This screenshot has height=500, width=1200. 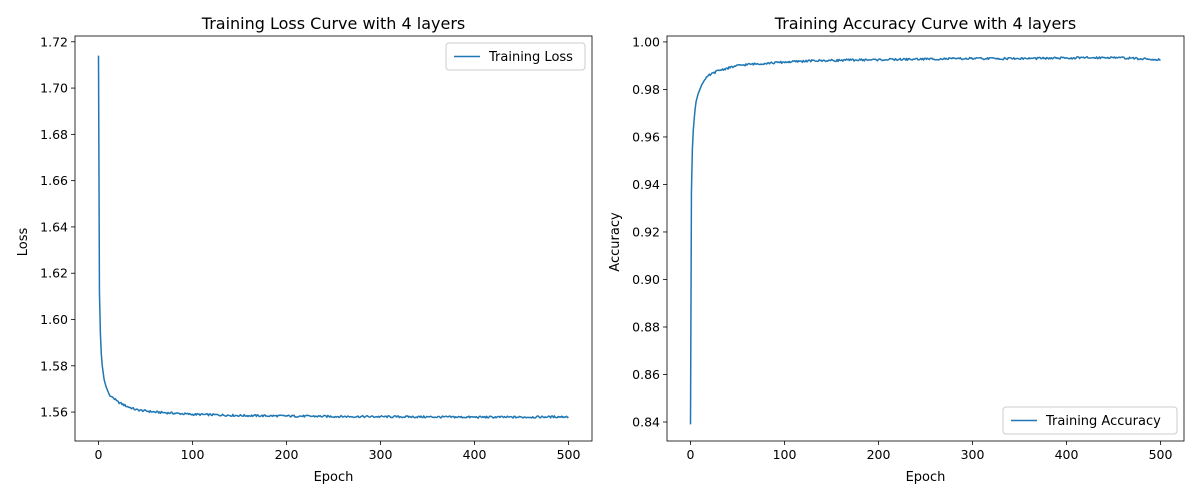 I want to click on accuracy-chart-ytick-label-2: 0.88, so click(x=646, y=326).